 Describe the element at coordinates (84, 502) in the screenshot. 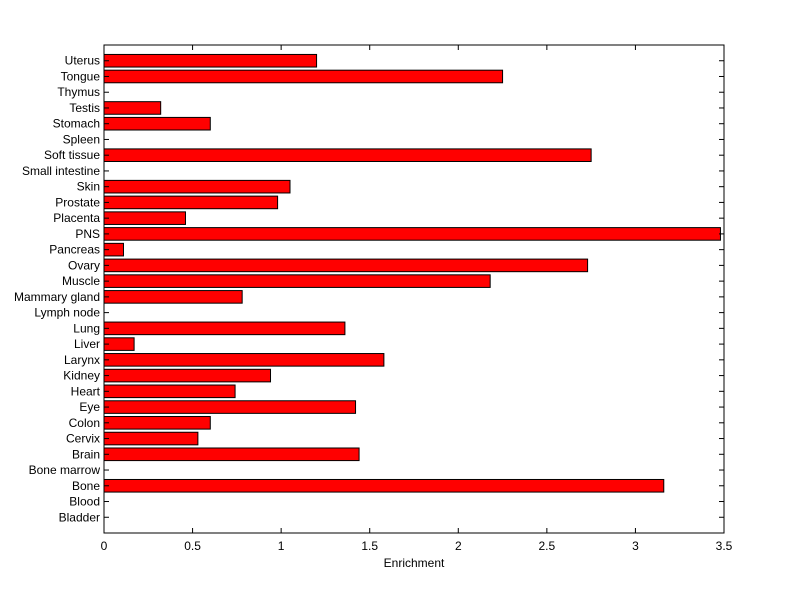

I see `y-tick-label-blood: Blood` at that location.